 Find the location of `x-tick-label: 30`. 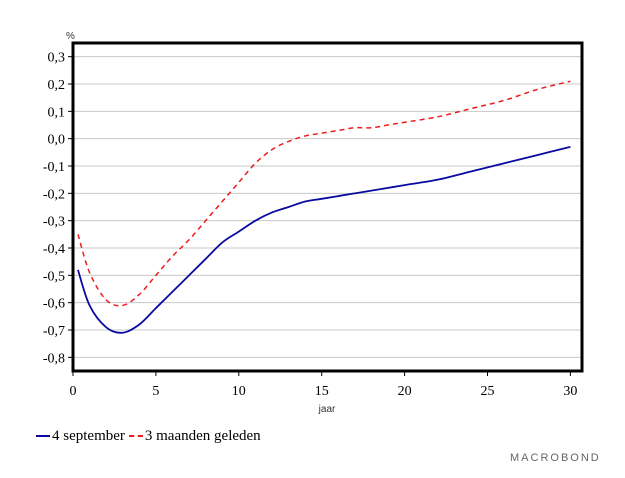

x-tick-label: 30 is located at coordinates (570, 391).